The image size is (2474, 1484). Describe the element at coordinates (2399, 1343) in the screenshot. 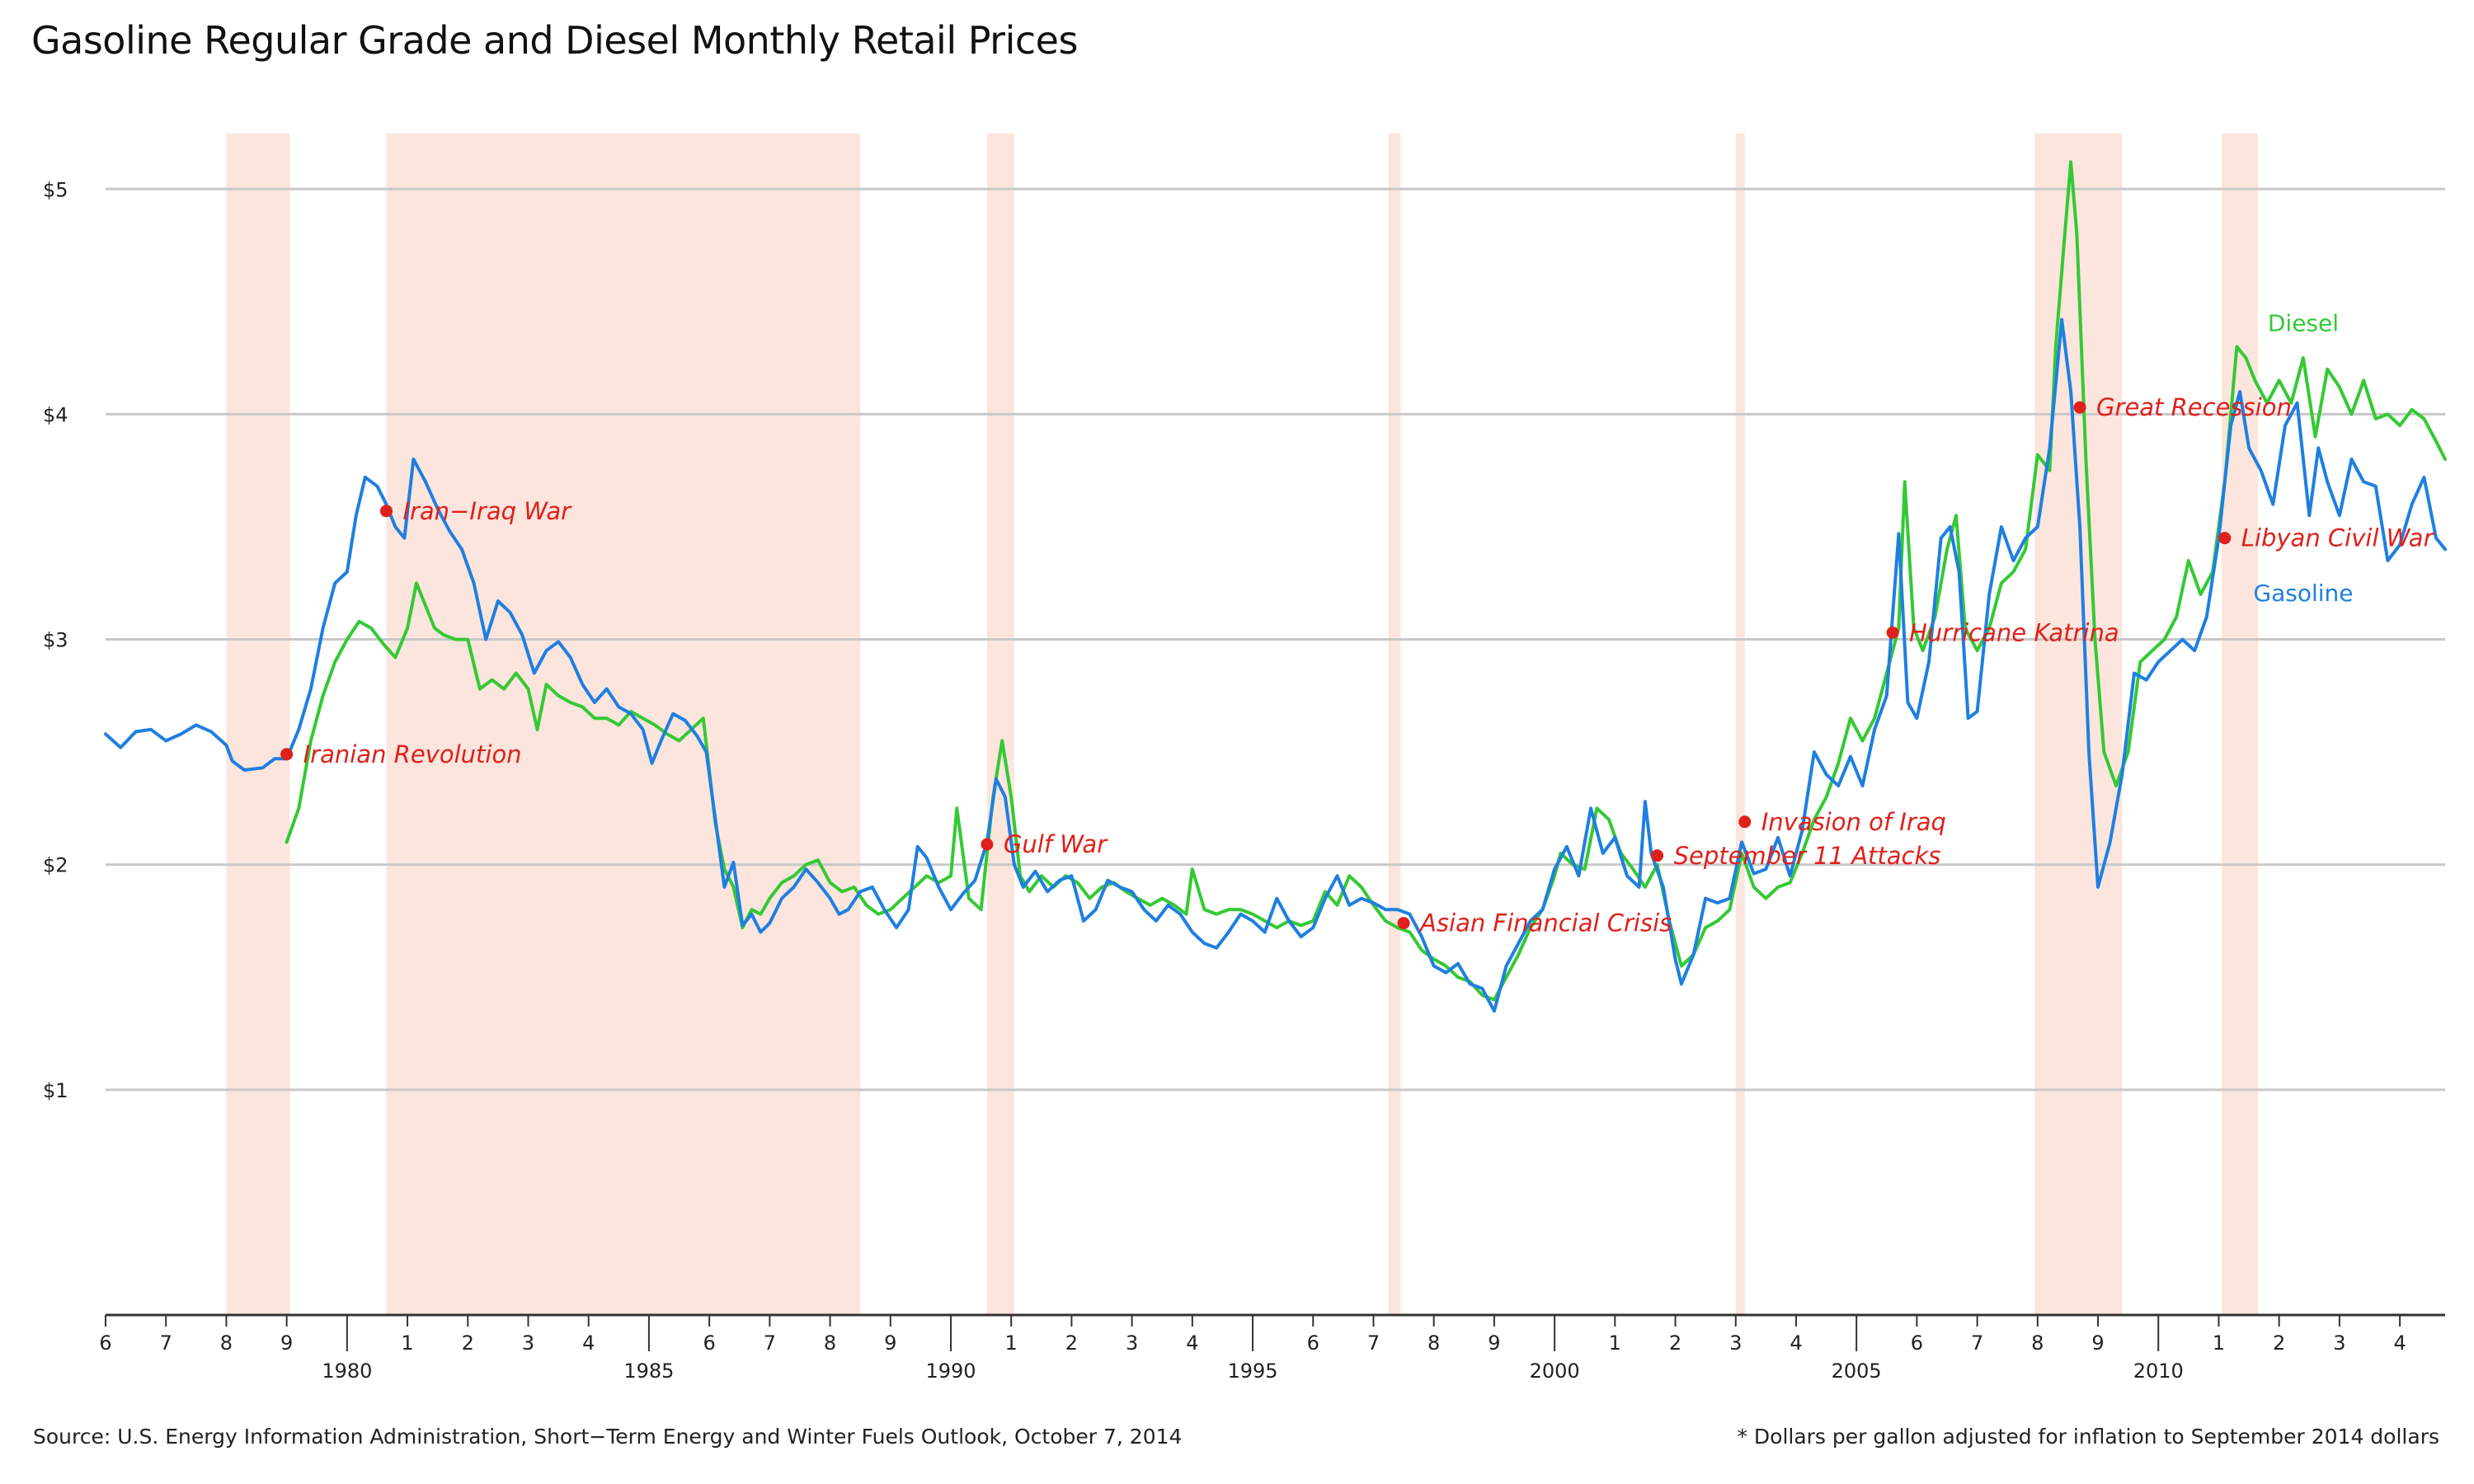

I see `x-minor-tick-label-31: 4` at that location.